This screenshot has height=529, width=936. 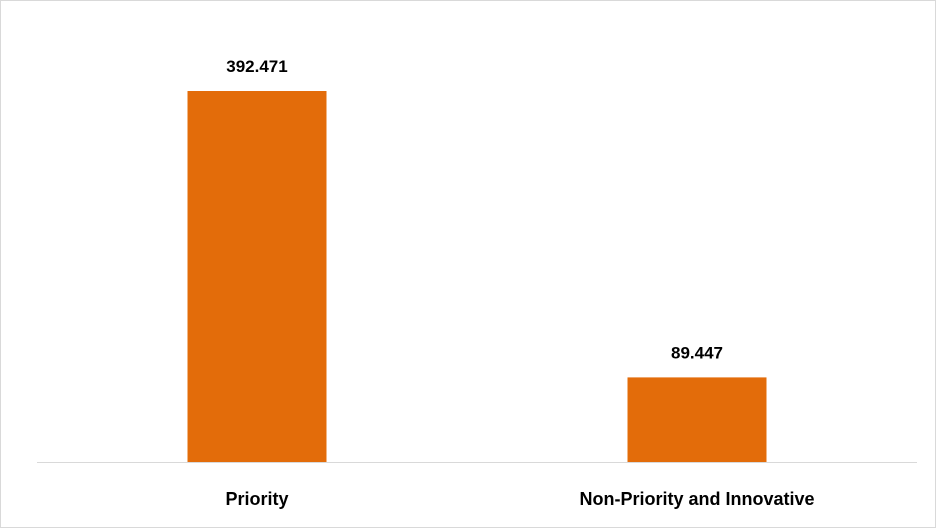 What do you see at coordinates (697, 352) in the screenshot?
I see `data-label-1: 89.447` at bounding box center [697, 352].